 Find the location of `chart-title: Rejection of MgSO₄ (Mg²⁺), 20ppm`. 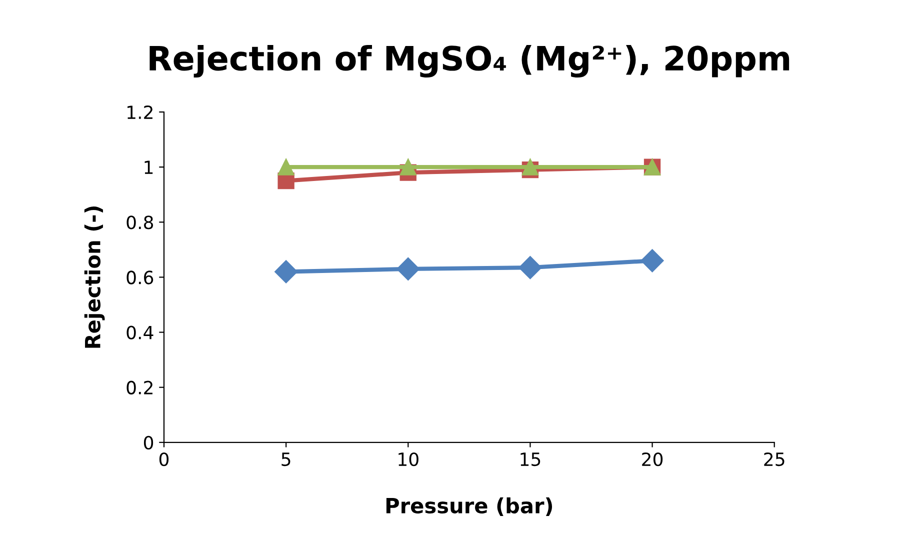

chart-title: Rejection of MgSO₄ (Mg²⁺), 20ppm is located at coordinates (470, 61).